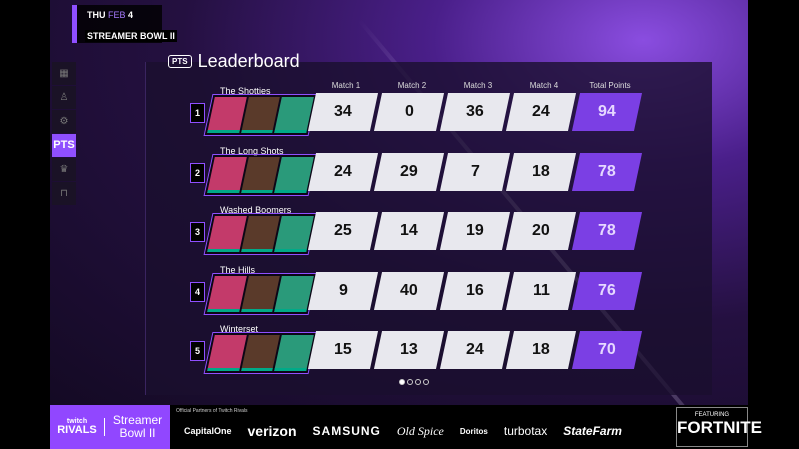 This screenshot has width=799, height=449. I want to click on column-header: Match 4, so click(544, 85).